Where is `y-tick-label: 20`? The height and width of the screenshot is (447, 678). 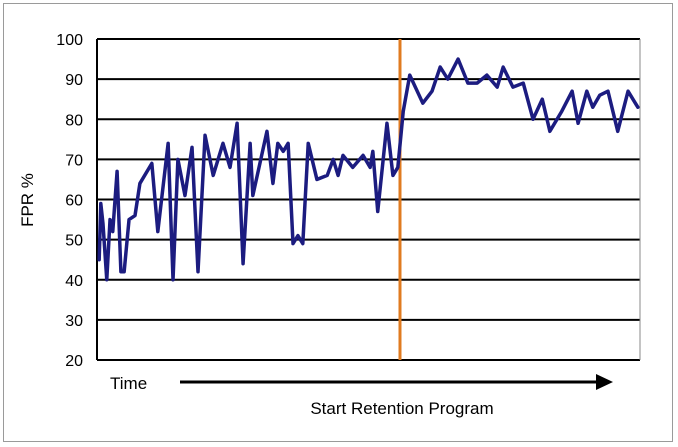 y-tick-label: 20 is located at coordinates (74, 361).